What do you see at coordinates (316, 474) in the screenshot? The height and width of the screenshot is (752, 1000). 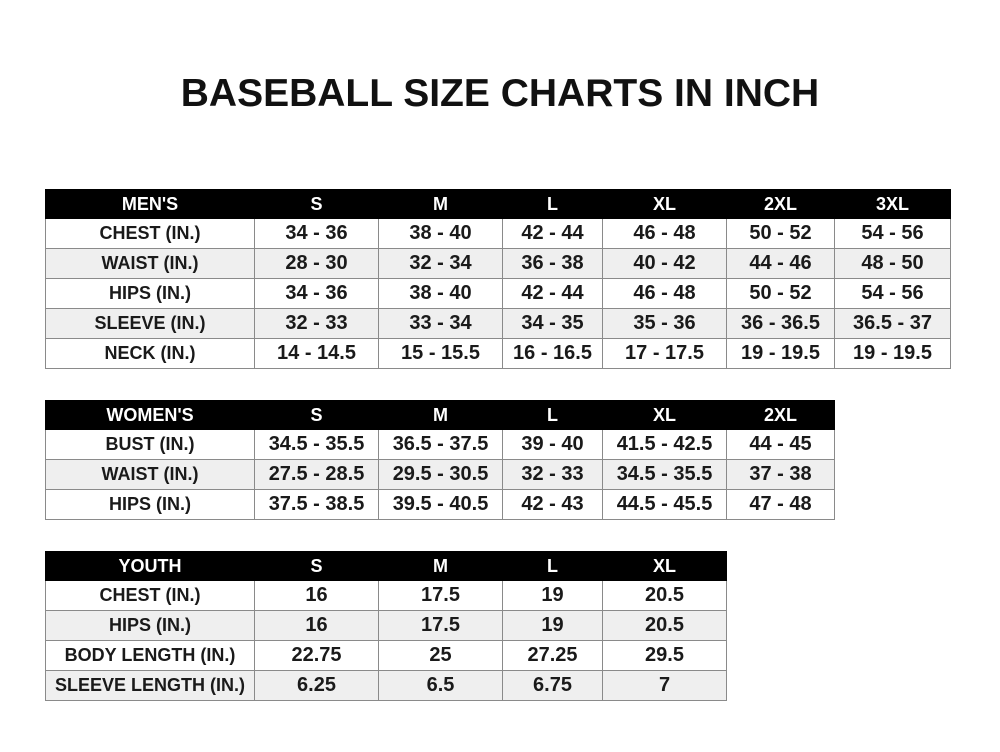 I see `measurement-cell: 27.5 - 28.5` at bounding box center [316, 474].